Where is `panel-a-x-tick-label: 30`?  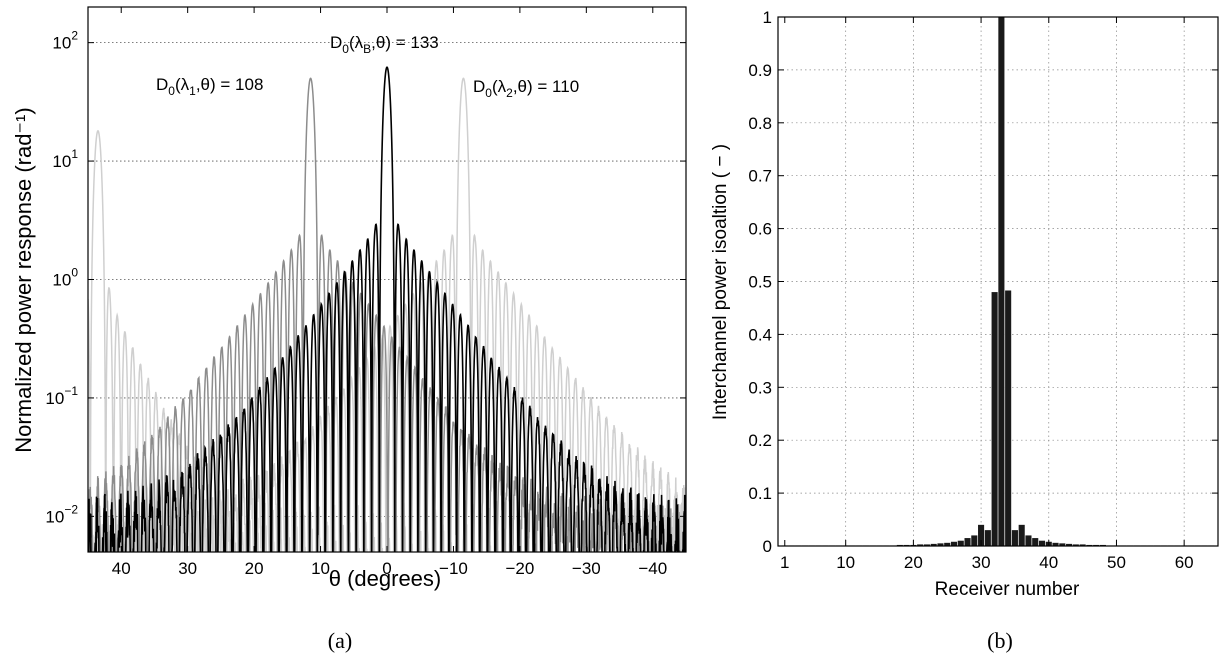 panel-a-x-tick-label: 30 is located at coordinates (187, 568).